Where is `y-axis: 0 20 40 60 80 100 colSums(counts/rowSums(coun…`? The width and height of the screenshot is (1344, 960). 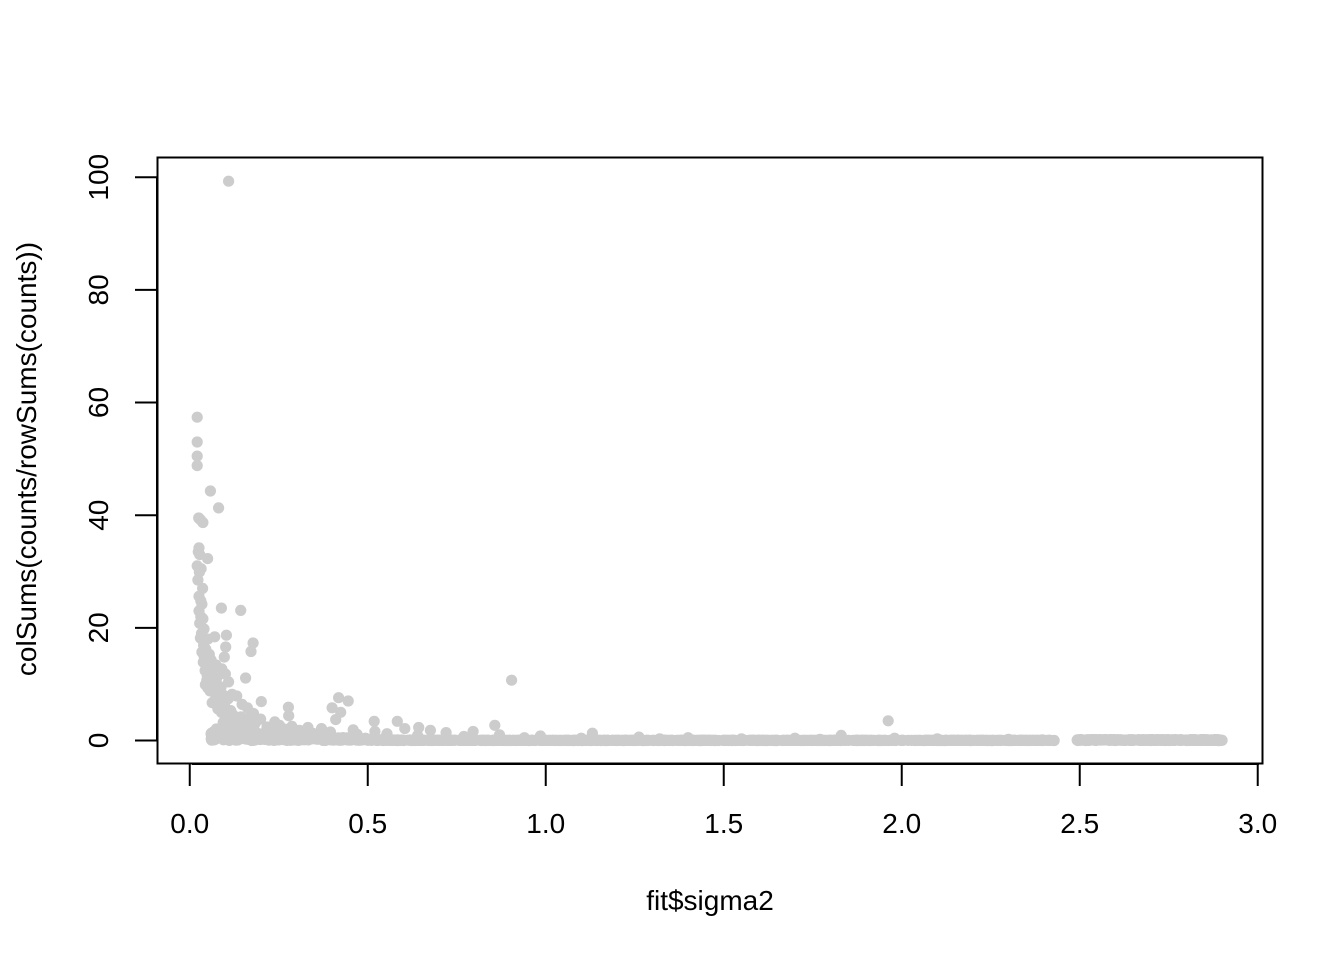
y-axis: 0 20 40 60 80 100 colSums(counts/rowSums(coun… is located at coordinates (84, 451).